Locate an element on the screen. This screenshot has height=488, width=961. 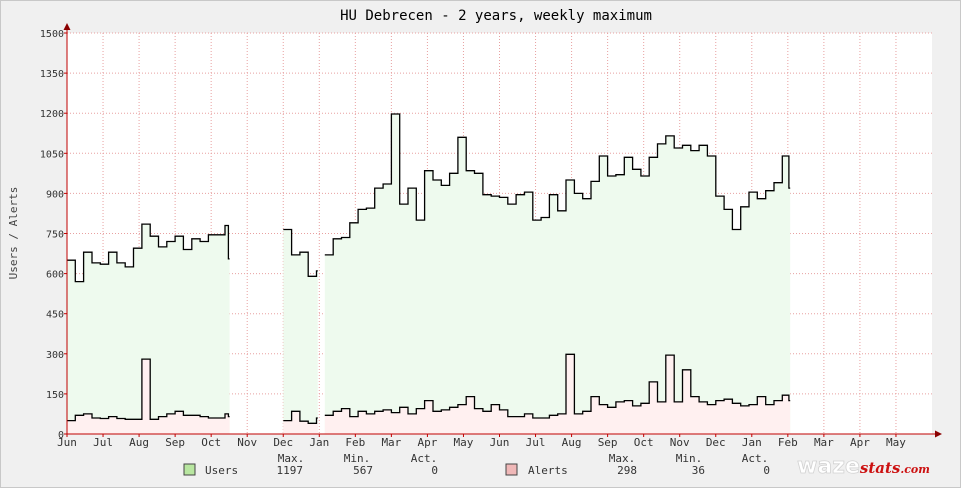
alerts-legend-swatch is located at coordinates (511, 469).